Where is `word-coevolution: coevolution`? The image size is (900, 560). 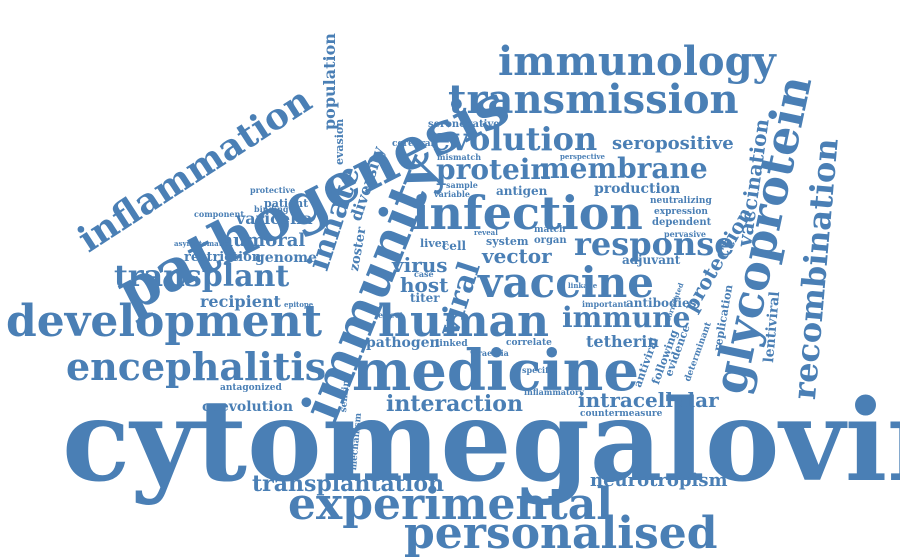
word-coevolution: coevolution is located at coordinates (248, 407).